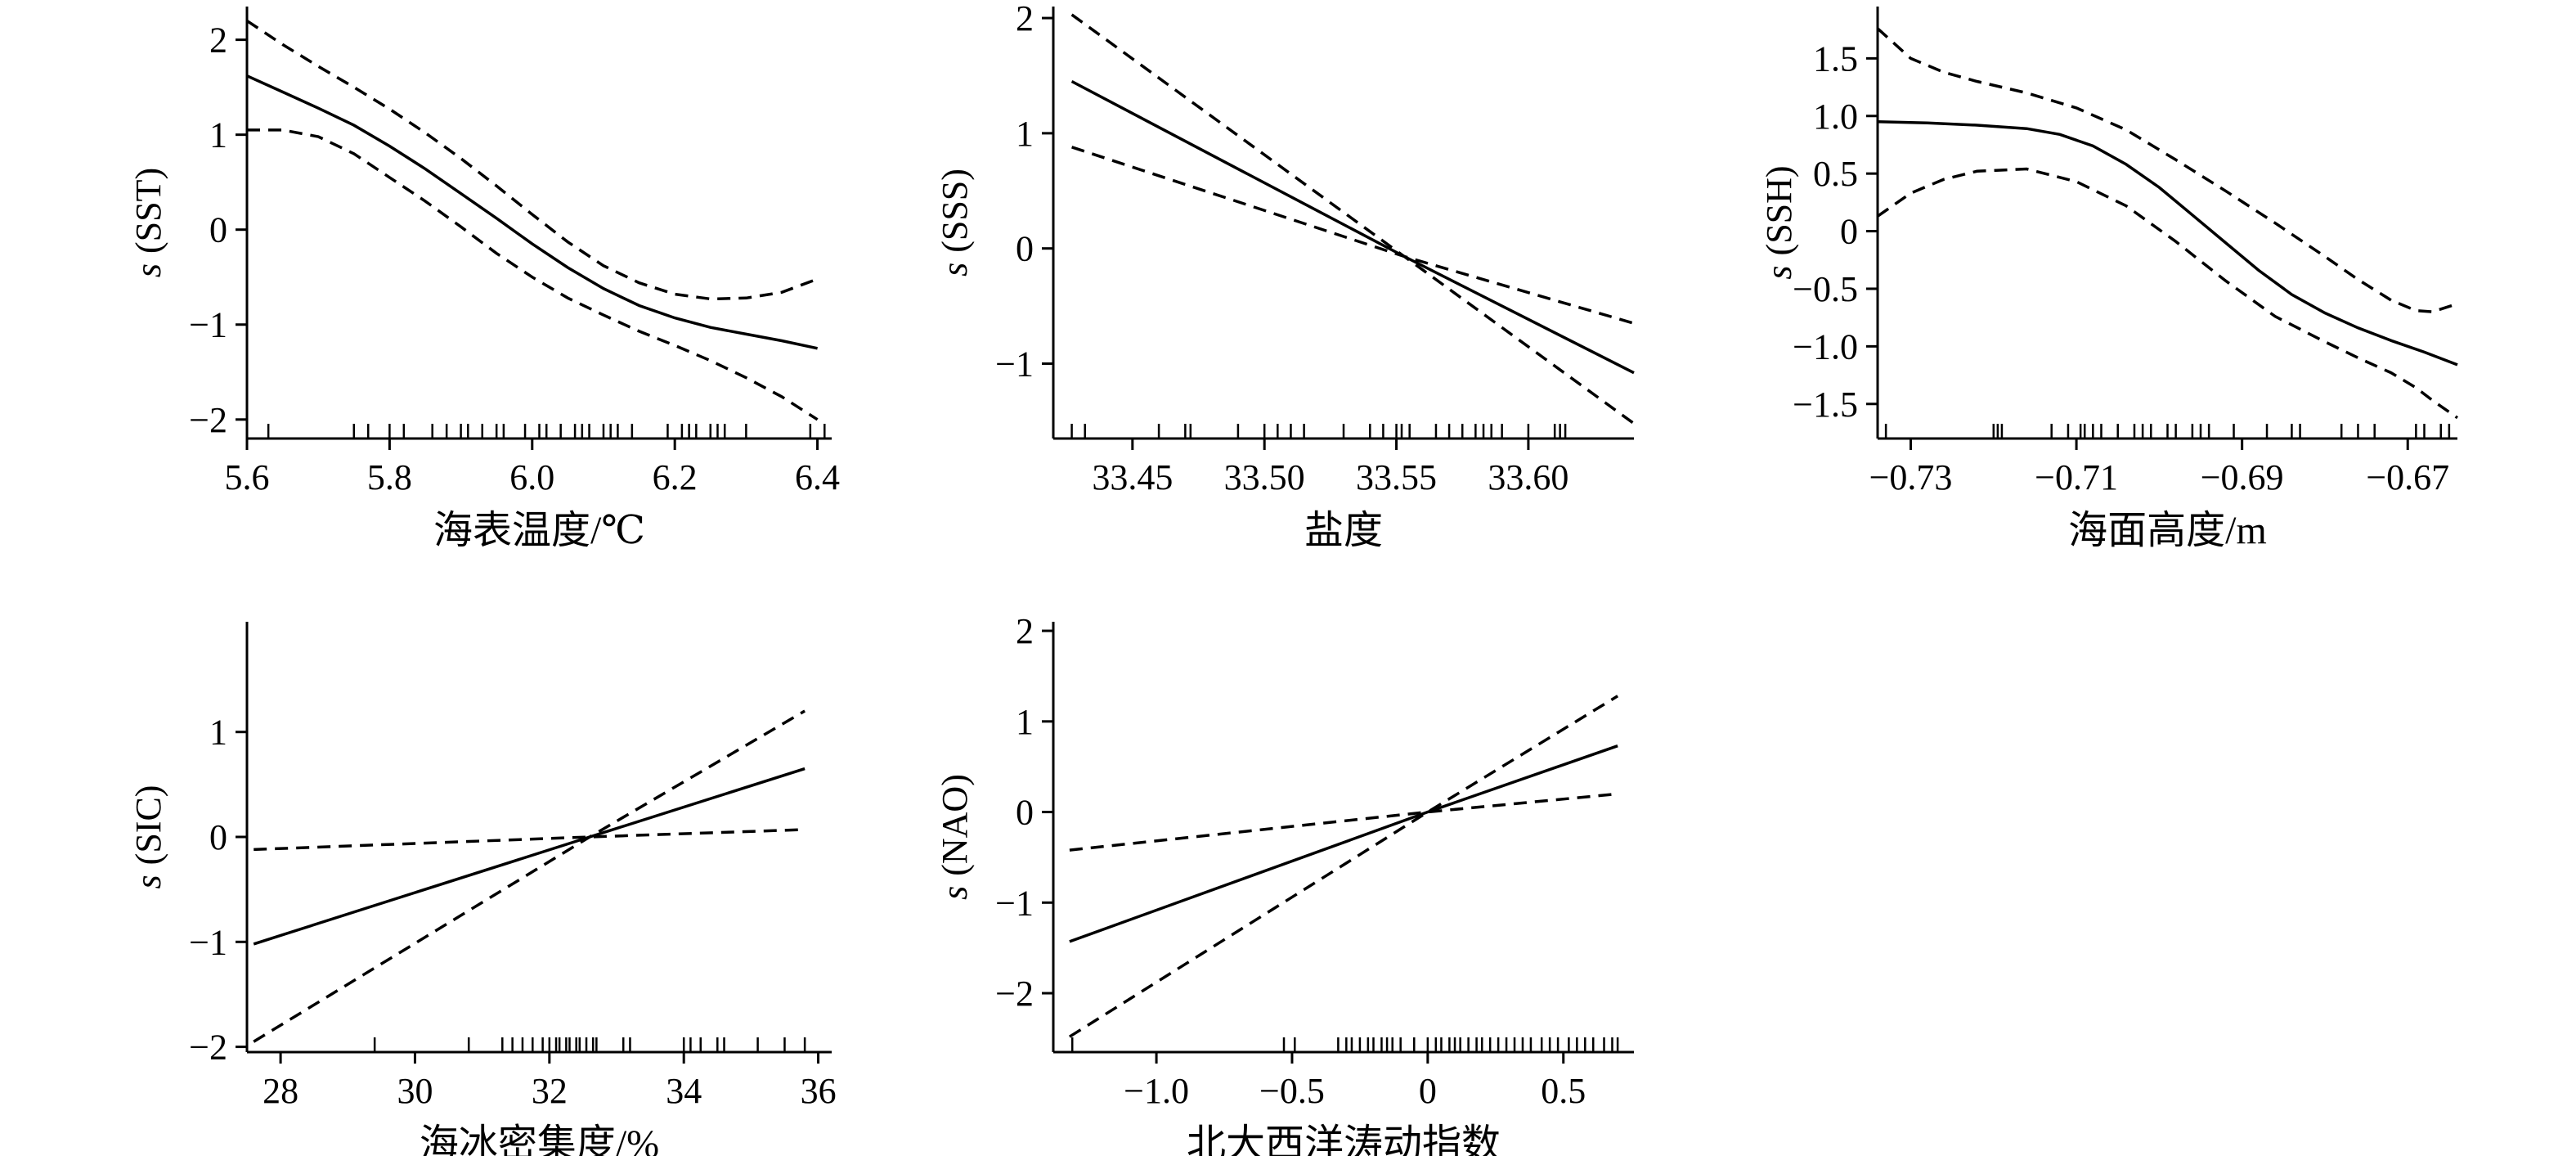 The width and height of the screenshot is (2576, 1156). I want to click on x-tick-label: 33.45, so click(1132, 477).